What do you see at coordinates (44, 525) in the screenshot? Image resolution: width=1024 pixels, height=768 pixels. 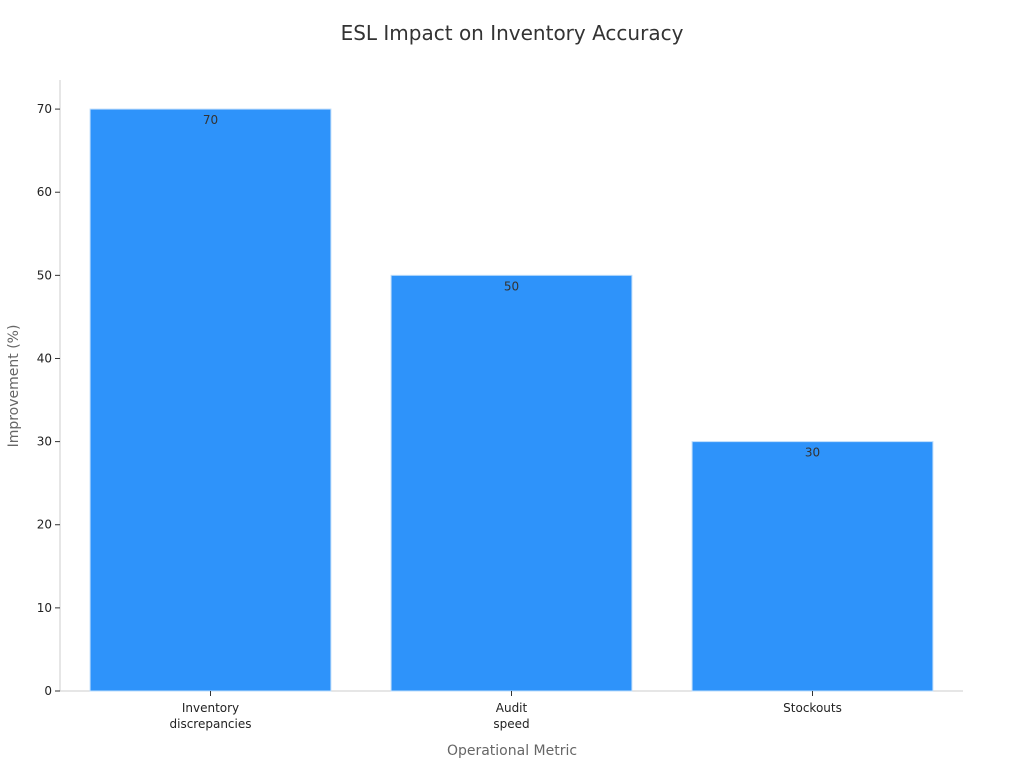 I see `y-tick-label: 20` at bounding box center [44, 525].